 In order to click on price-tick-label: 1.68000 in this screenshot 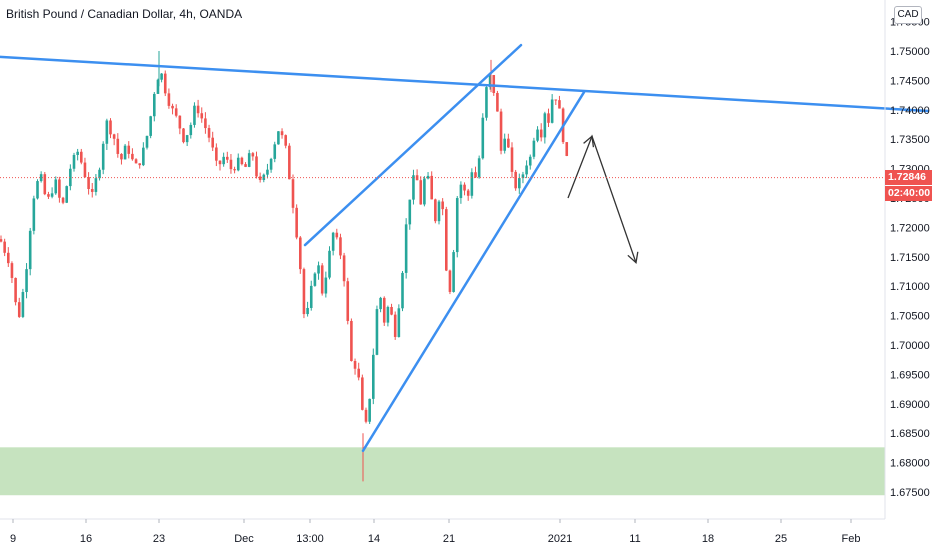, I will do `click(910, 464)`.